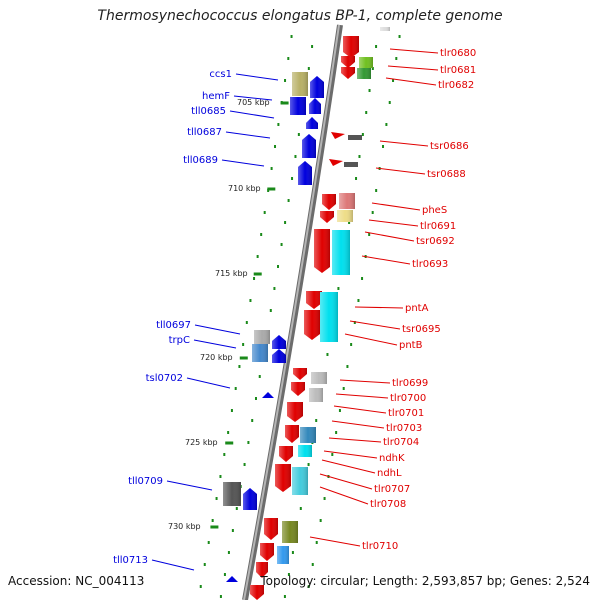  Describe the element at coordinates (434, 210) in the screenshot. I see `gene-label-pheS: pheS` at that location.